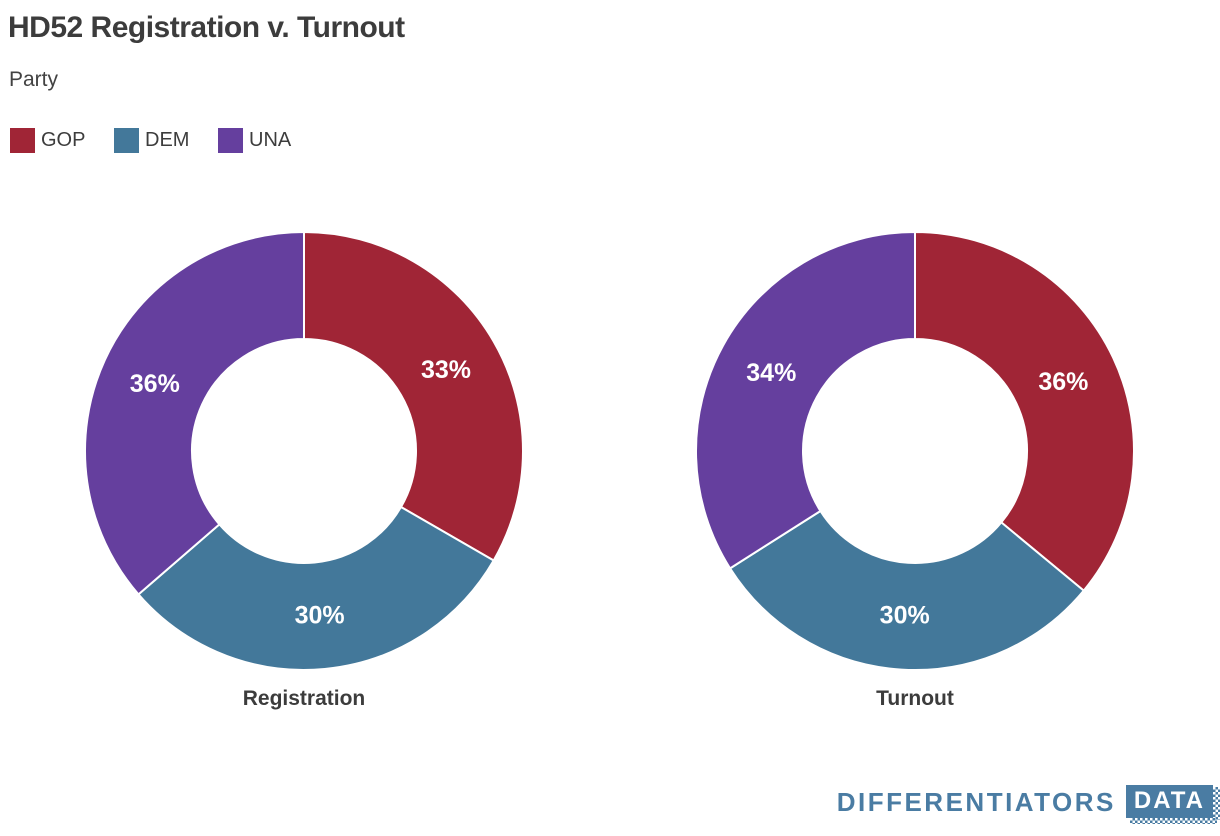  Describe the element at coordinates (167, 140) in the screenshot. I see `legend-item-label: DEM` at that location.